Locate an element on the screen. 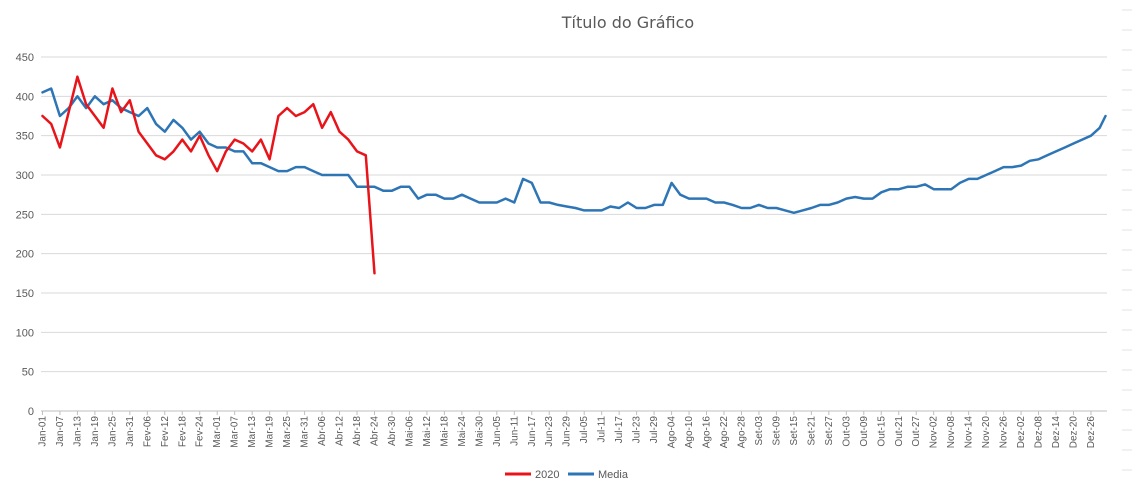 This screenshot has width=1132, height=490. x-tick-label: Set-27 is located at coordinates (829, 431).